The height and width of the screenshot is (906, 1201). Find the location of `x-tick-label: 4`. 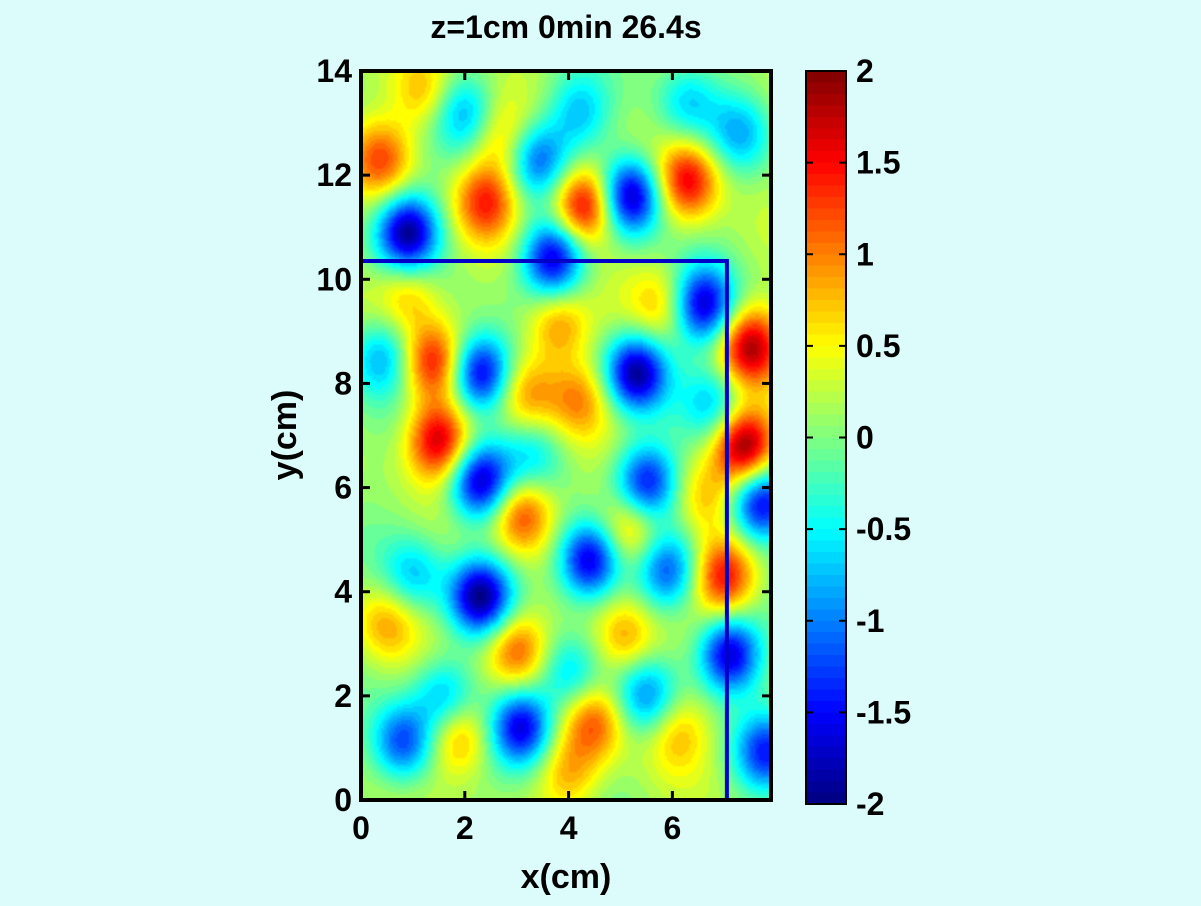

x-tick-label: 4 is located at coordinates (569, 828).